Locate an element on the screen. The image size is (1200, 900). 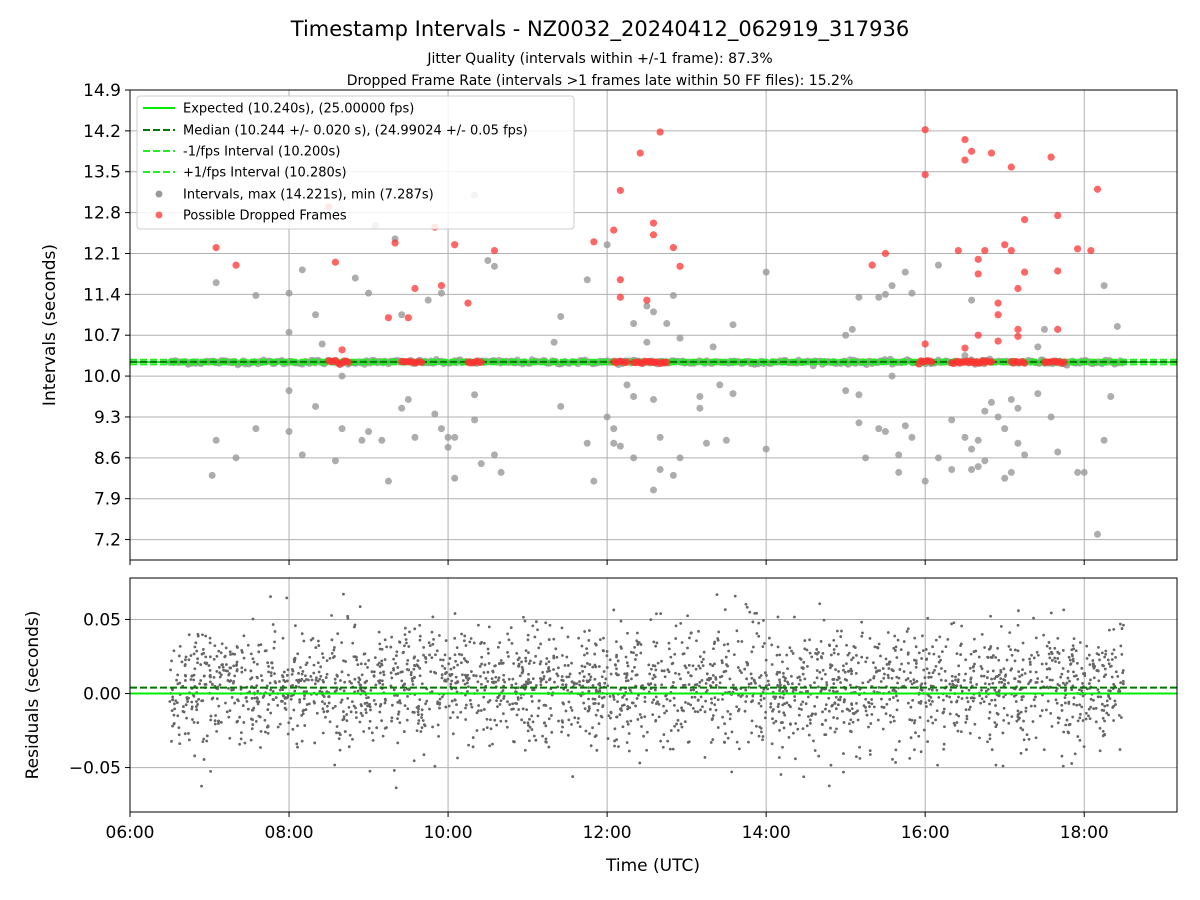
intervals-ytick-label-6: 11.4 is located at coordinates (102, 295).